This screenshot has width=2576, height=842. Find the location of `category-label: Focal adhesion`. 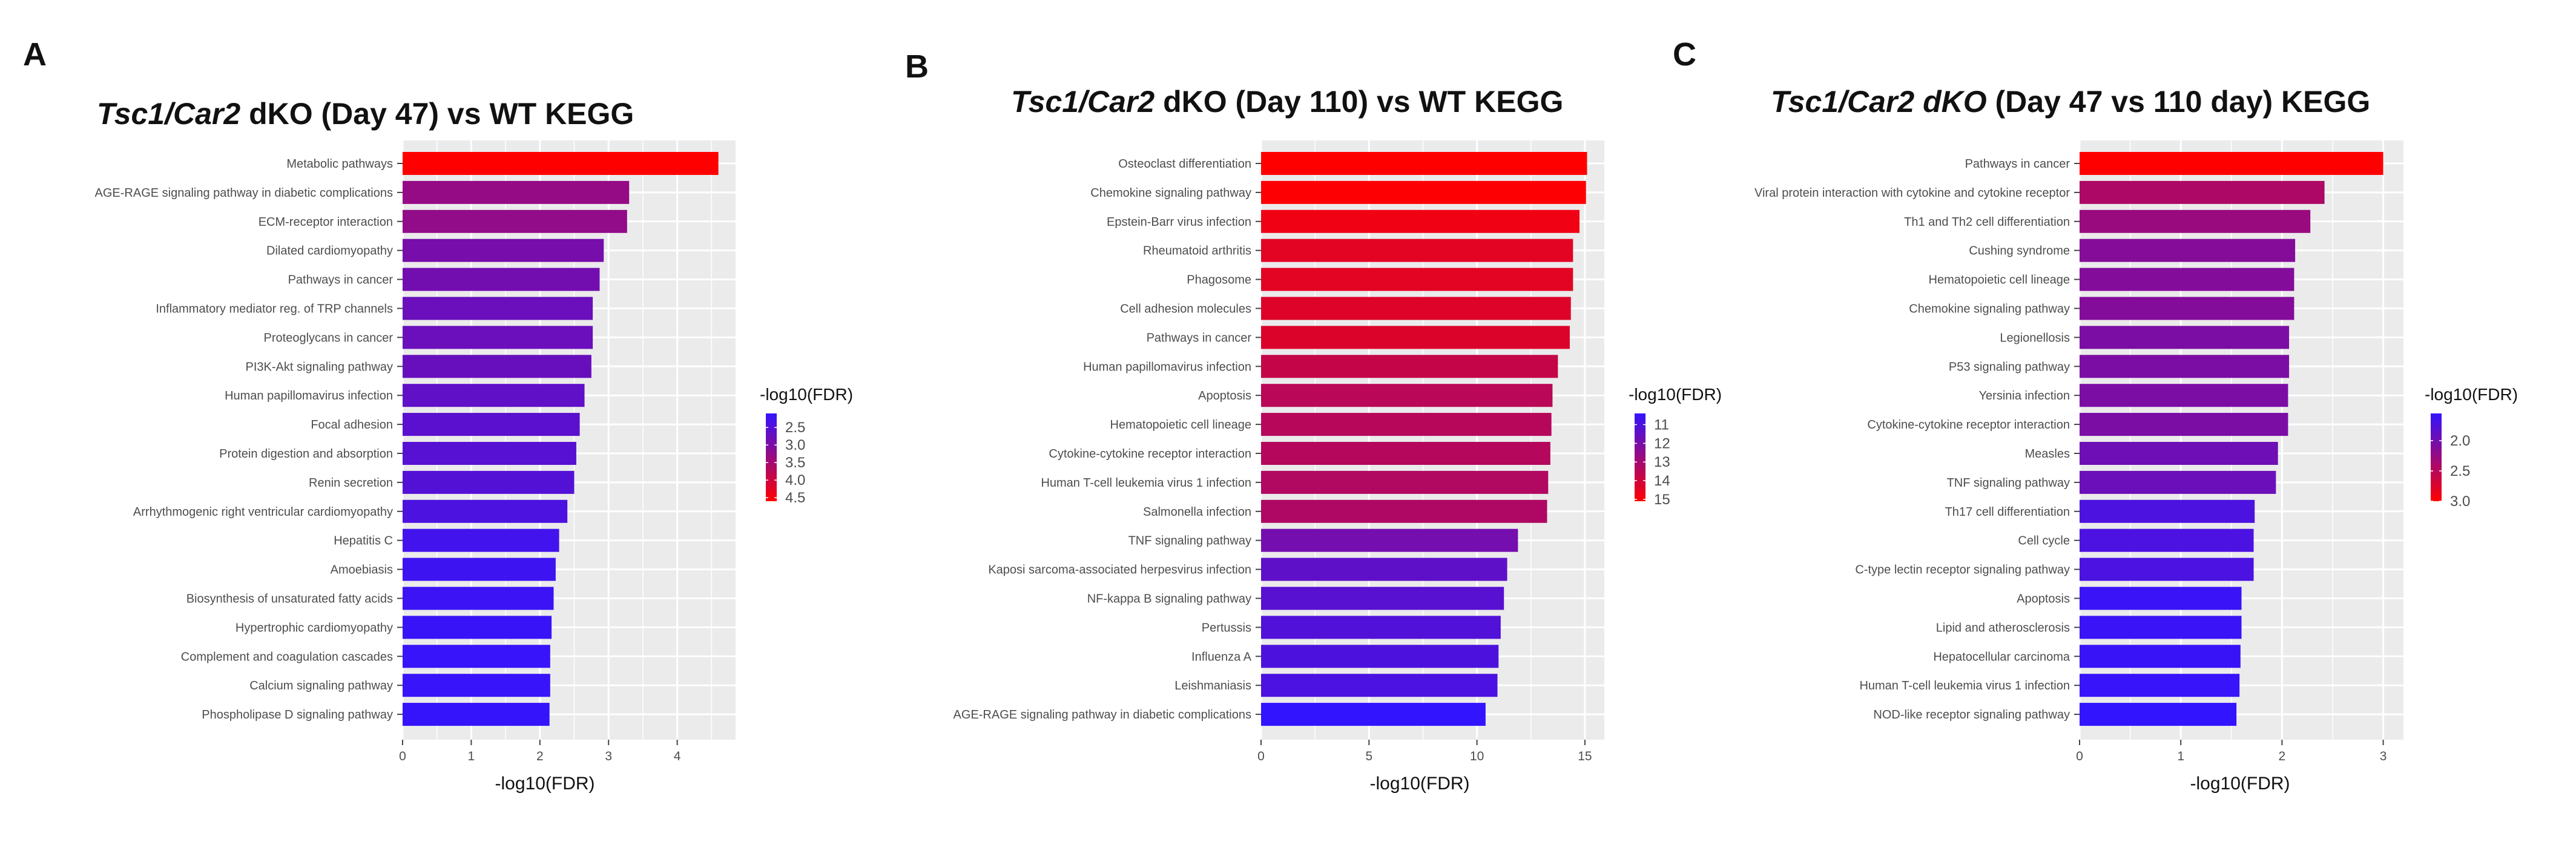

category-label: Focal adhesion is located at coordinates (352, 425).